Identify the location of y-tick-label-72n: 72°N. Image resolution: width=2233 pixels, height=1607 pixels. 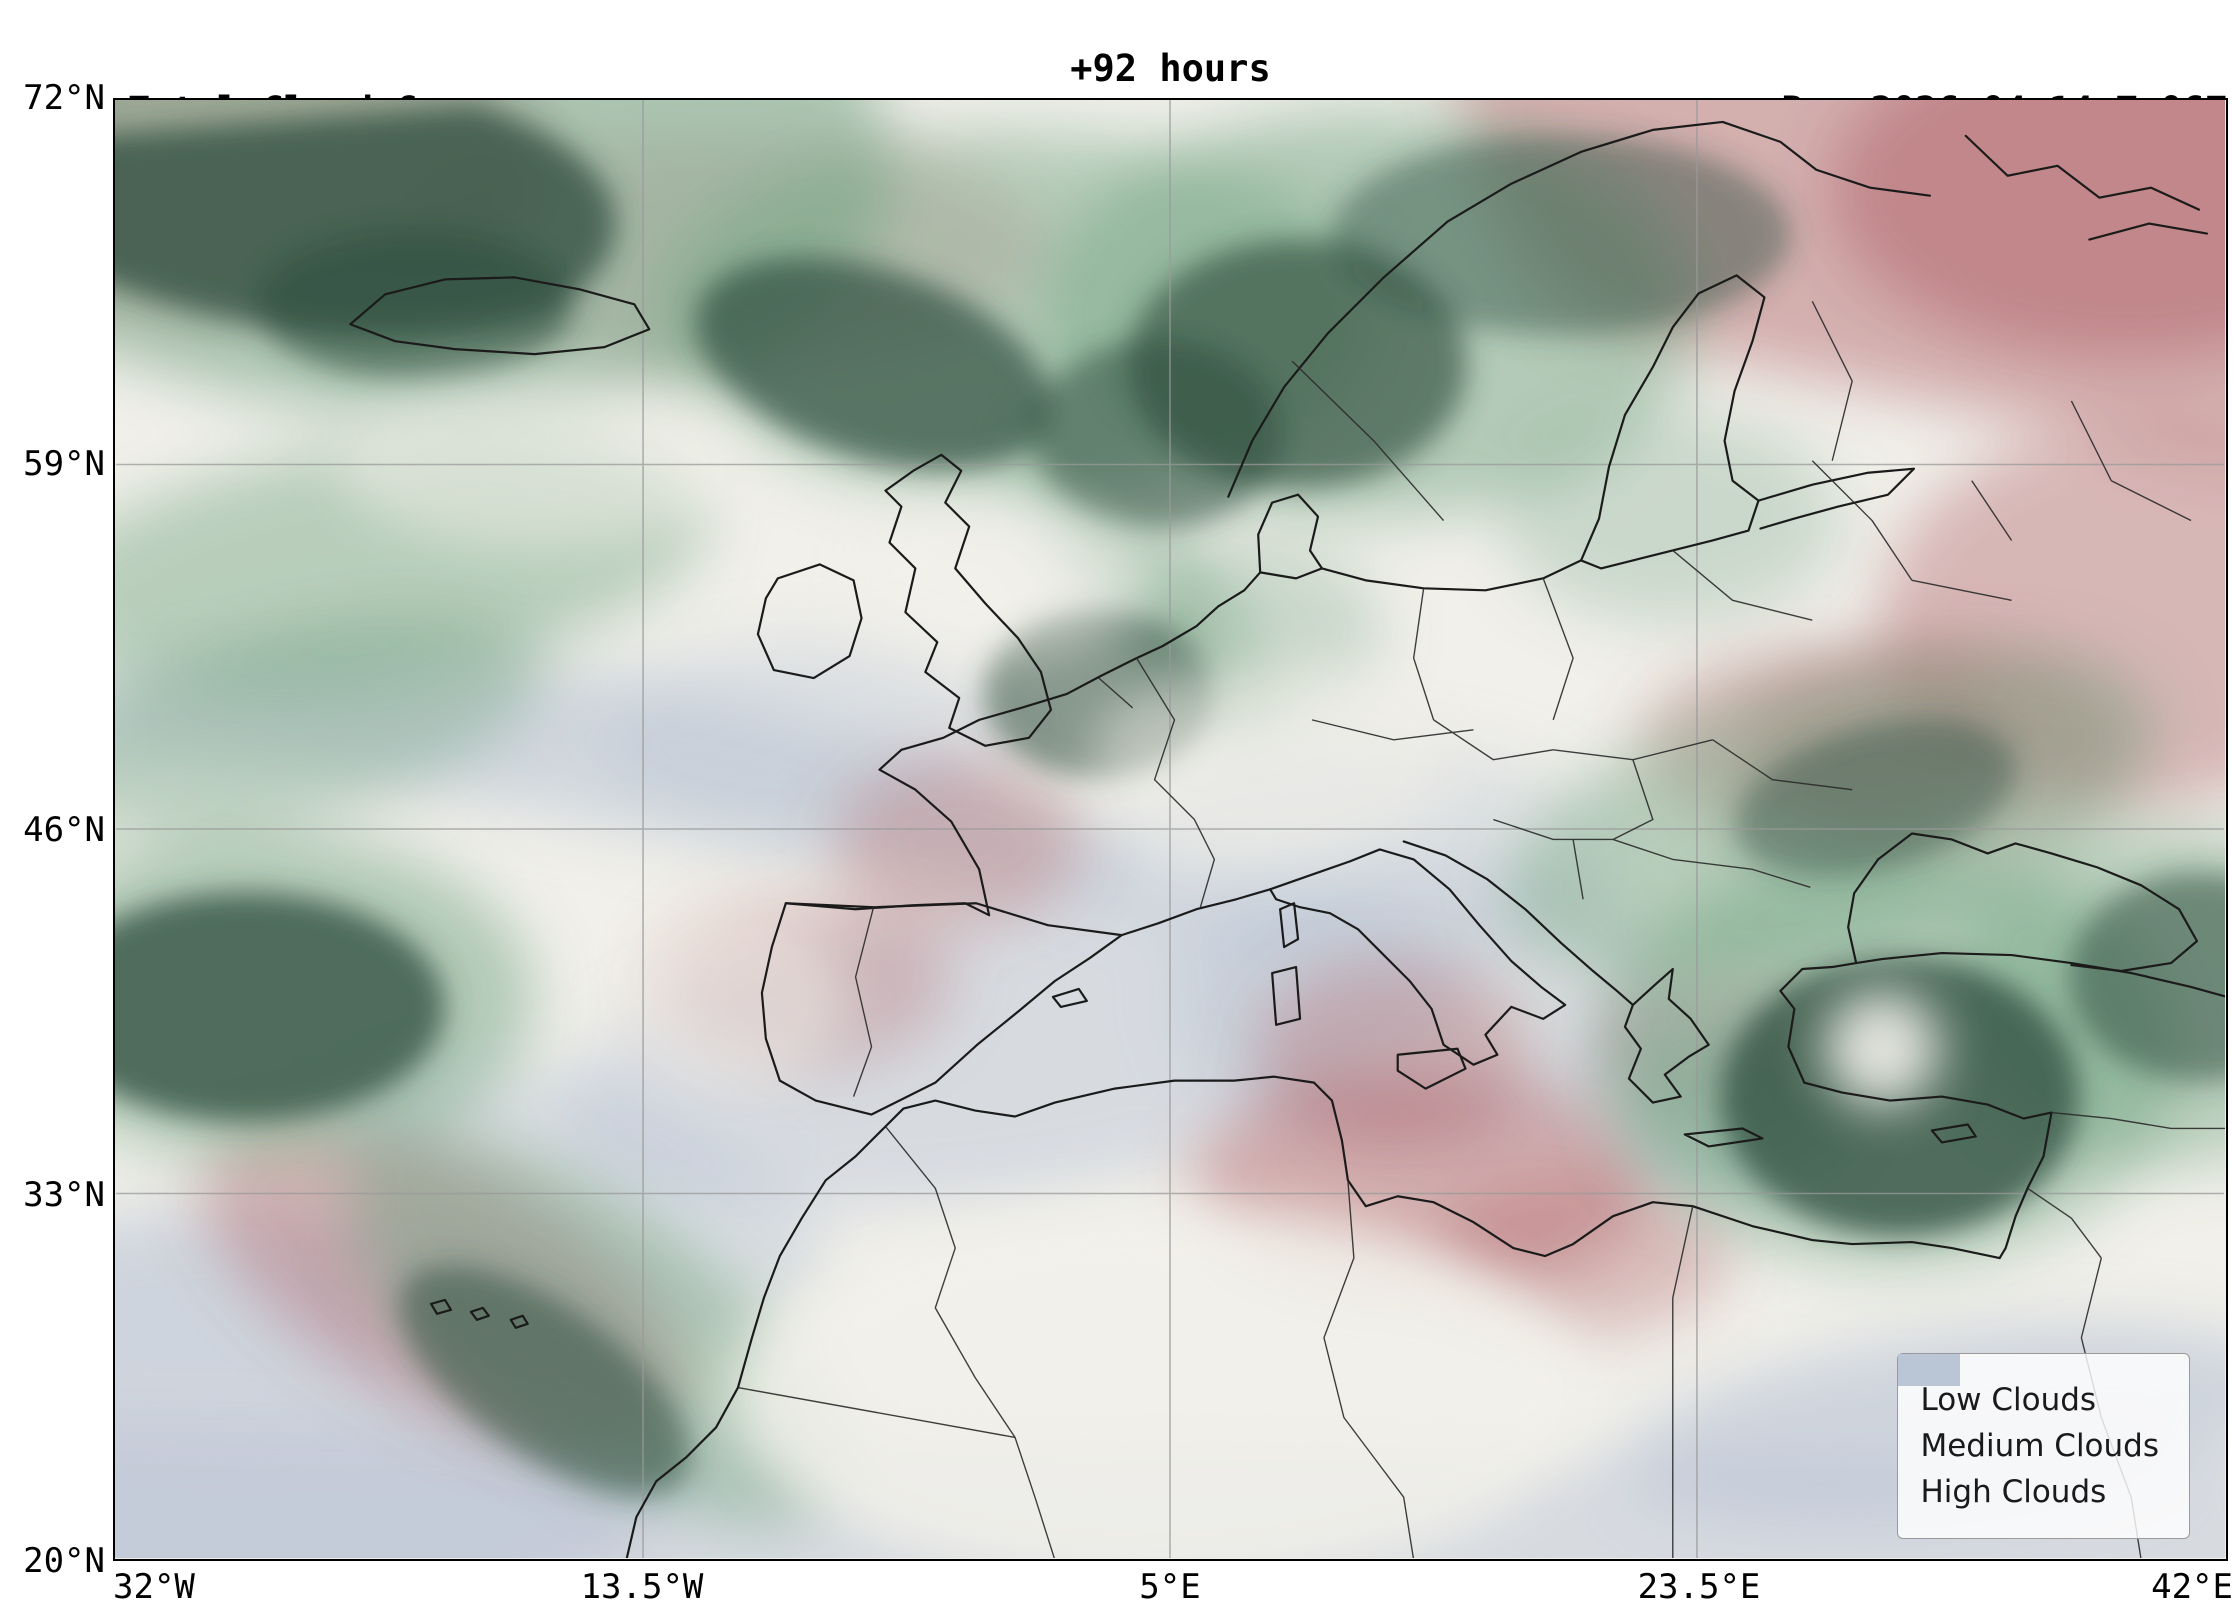
(64, 98).